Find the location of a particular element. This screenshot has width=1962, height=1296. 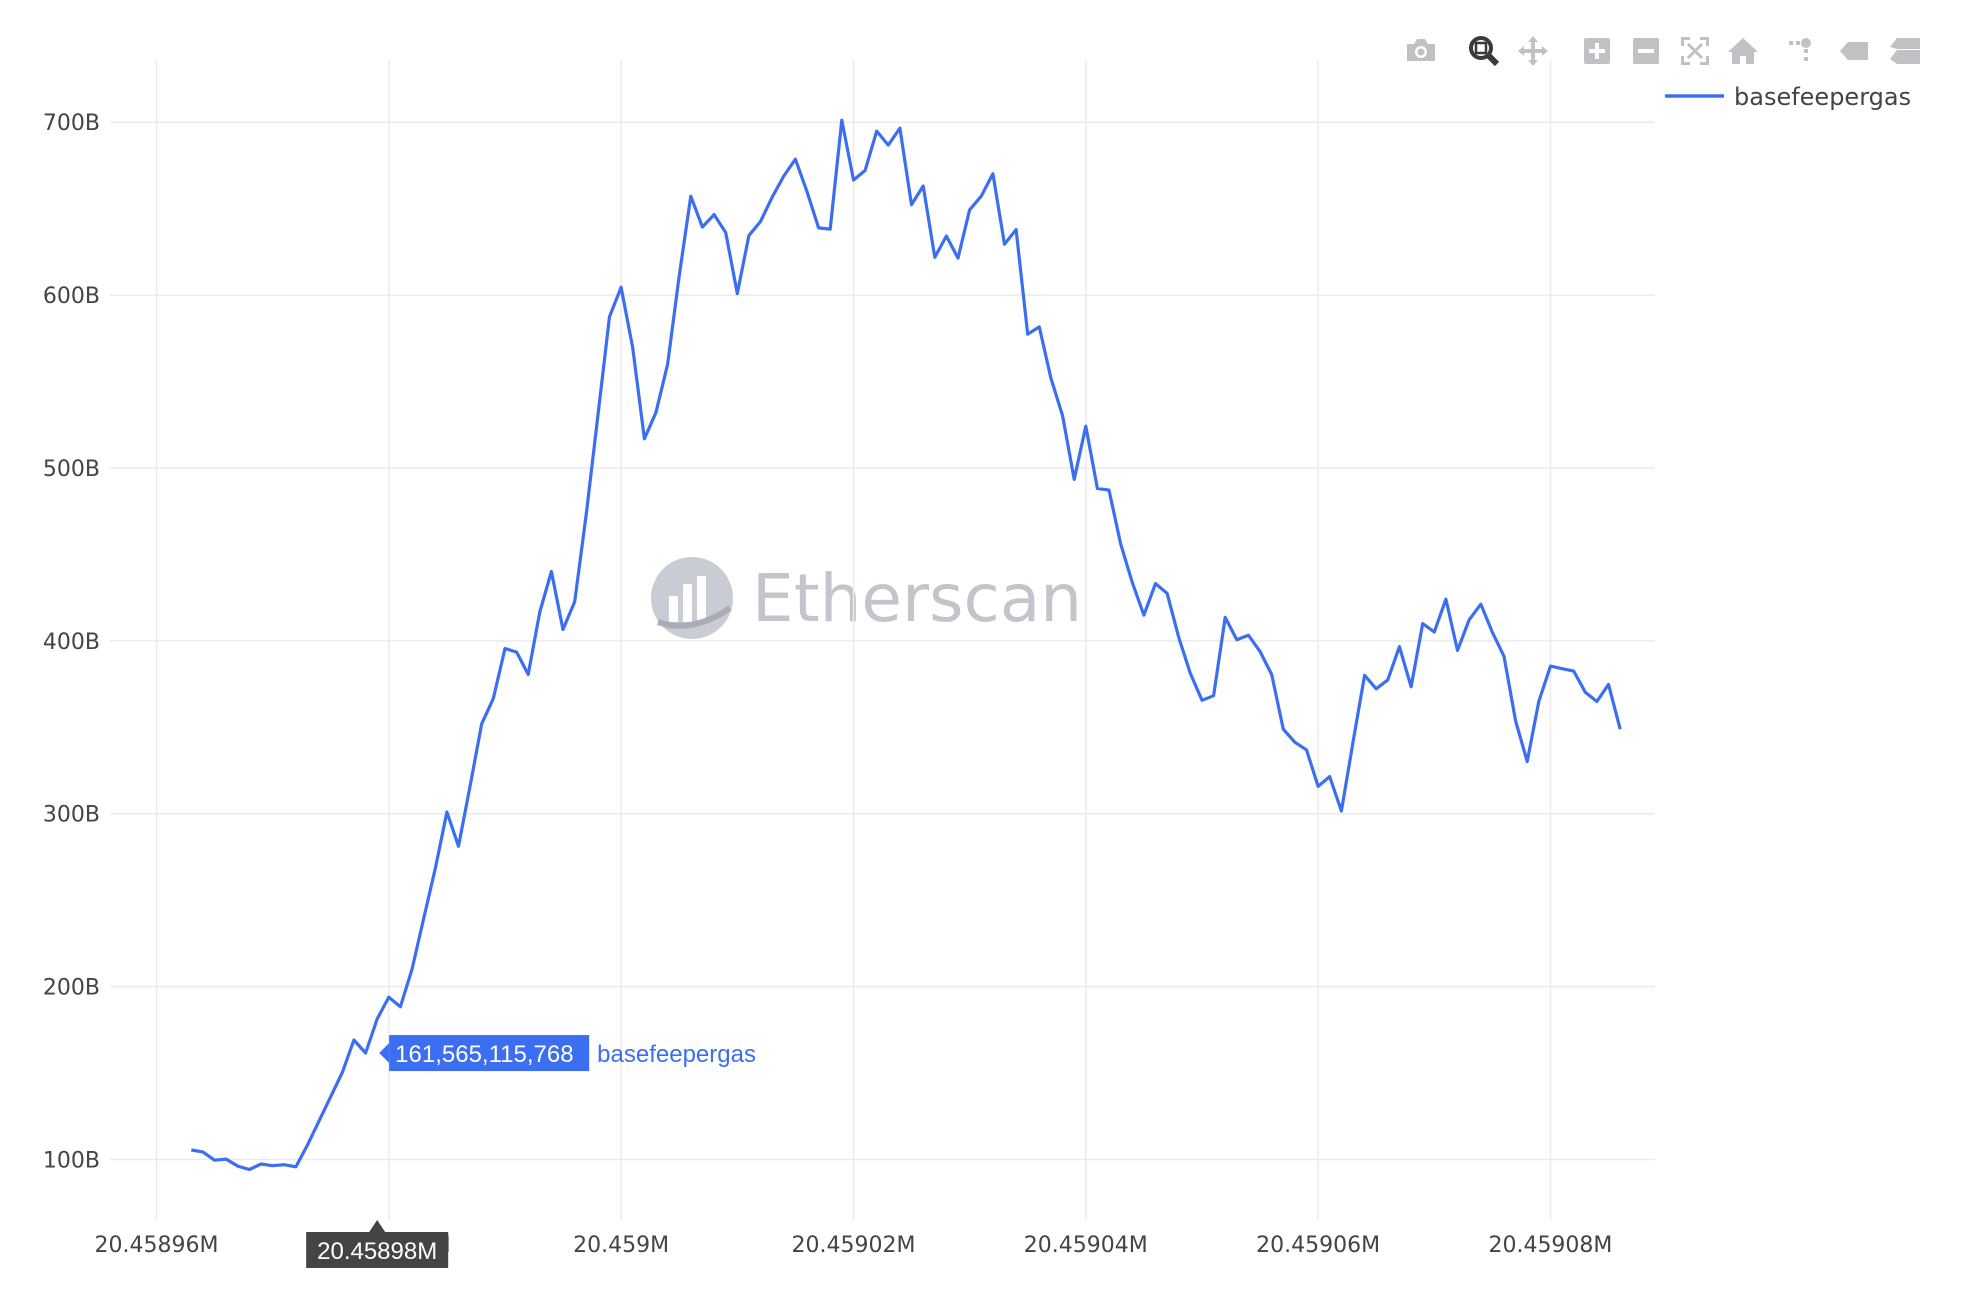

spike-lines-icon is located at coordinates (1800, 49).